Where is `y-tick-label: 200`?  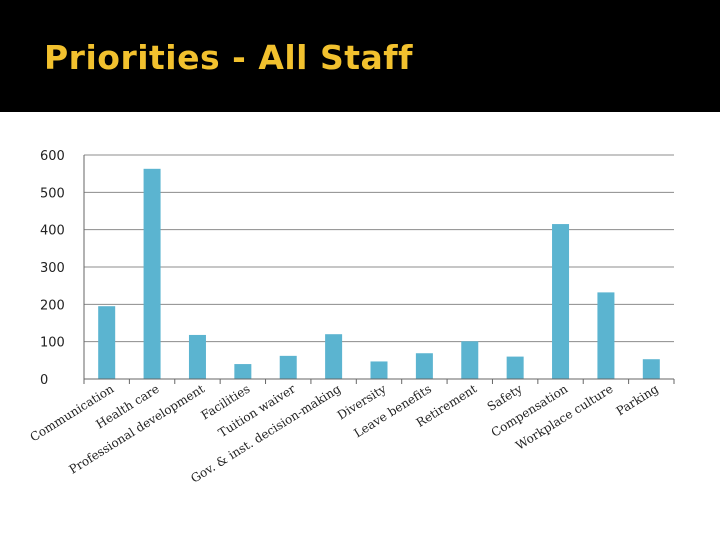 y-tick-label: 200 is located at coordinates (52, 305).